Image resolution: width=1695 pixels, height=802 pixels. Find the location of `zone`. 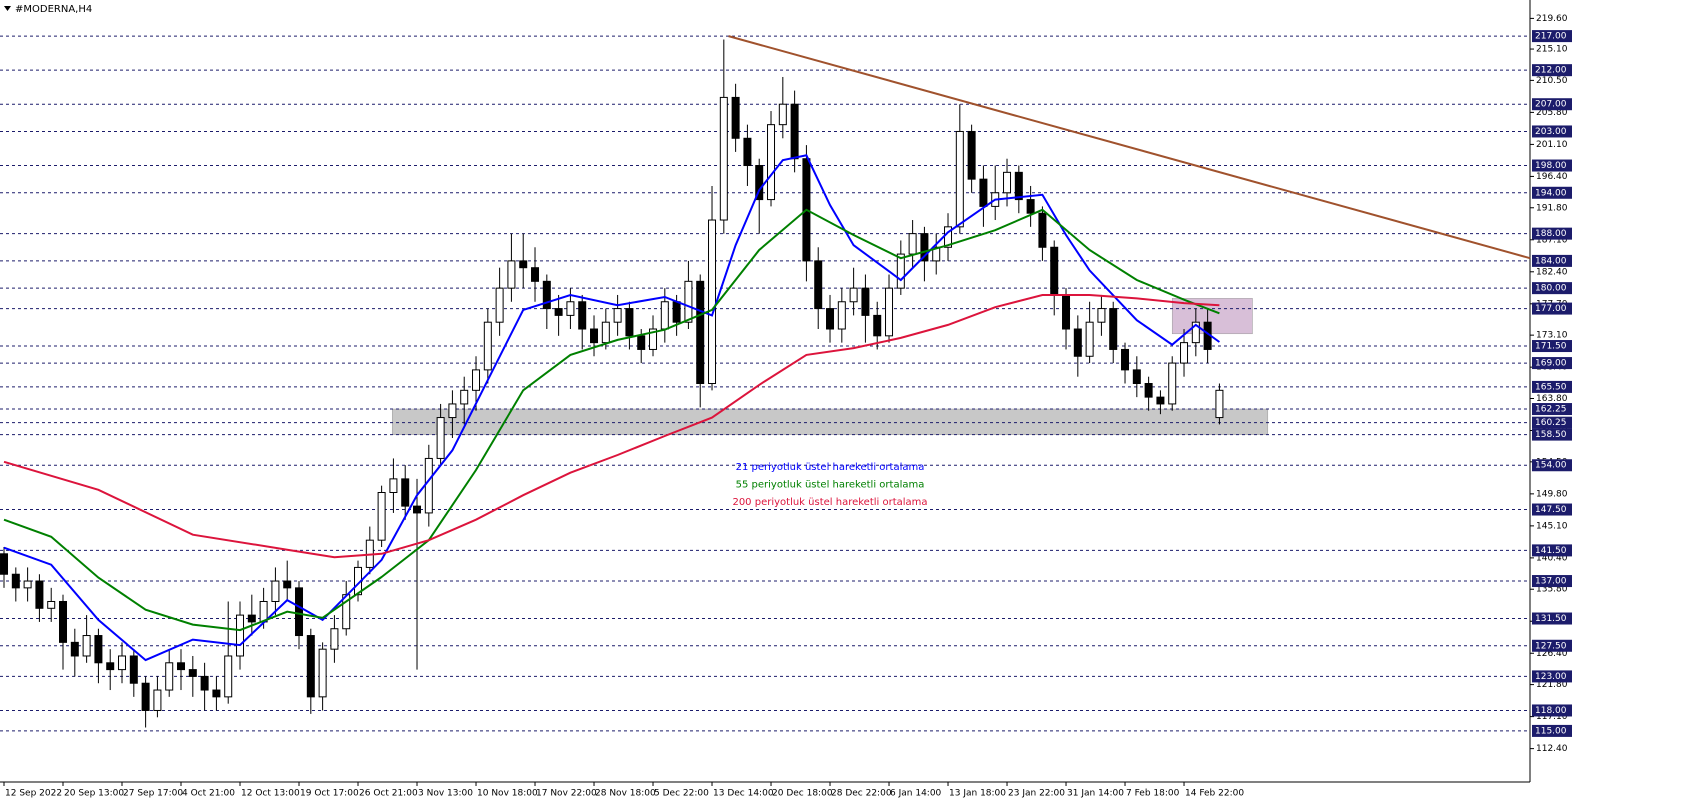

zone is located at coordinates (830, 421).